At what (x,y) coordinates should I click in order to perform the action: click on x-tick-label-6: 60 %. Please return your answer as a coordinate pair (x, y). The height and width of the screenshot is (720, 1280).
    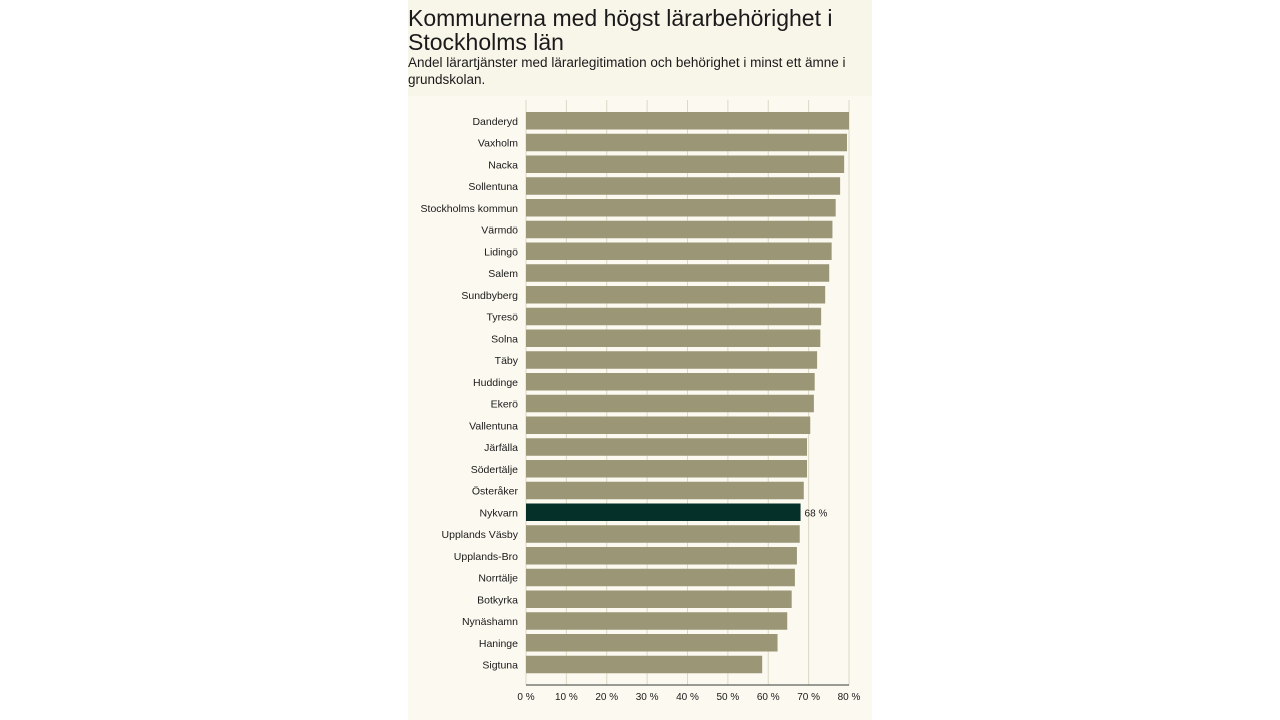
    Looking at the image, I should click on (768, 697).